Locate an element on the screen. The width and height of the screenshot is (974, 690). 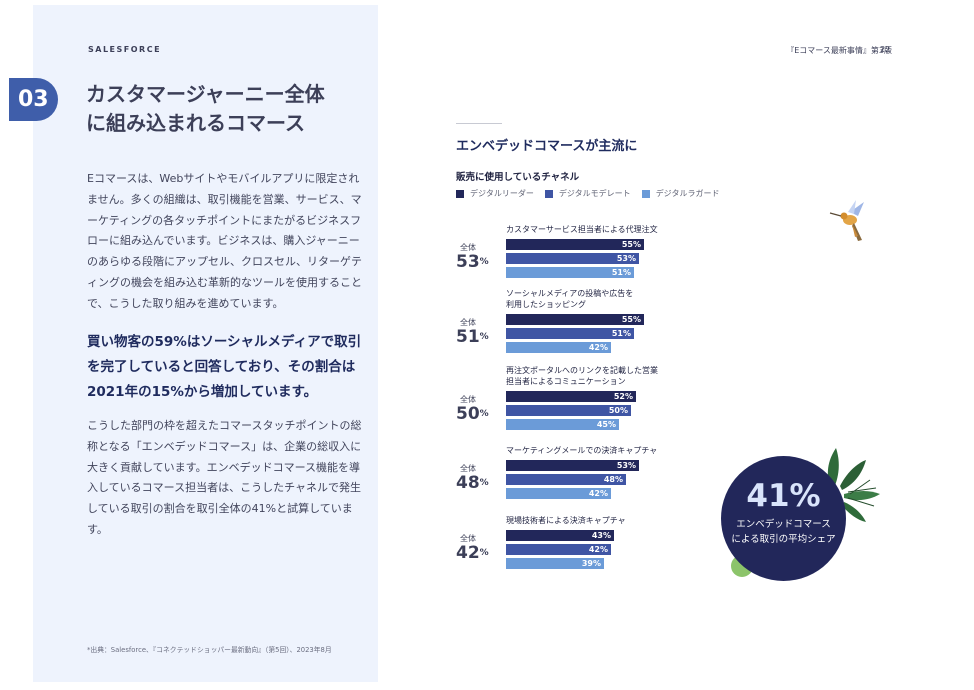
bar-moderate: 50% is located at coordinates (568, 410).